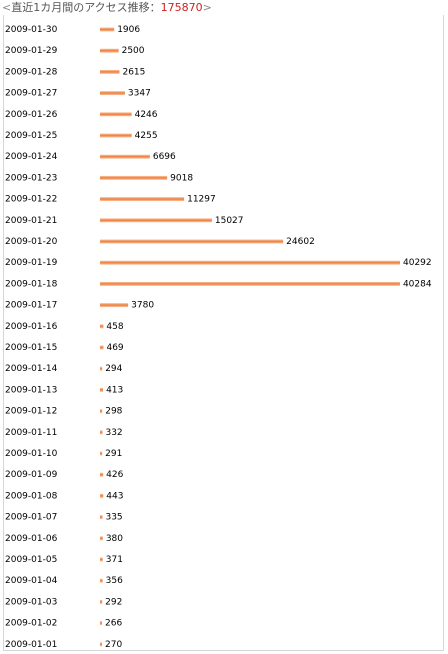  I want to click on date-label: 2009-01-28, so click(31, 72).